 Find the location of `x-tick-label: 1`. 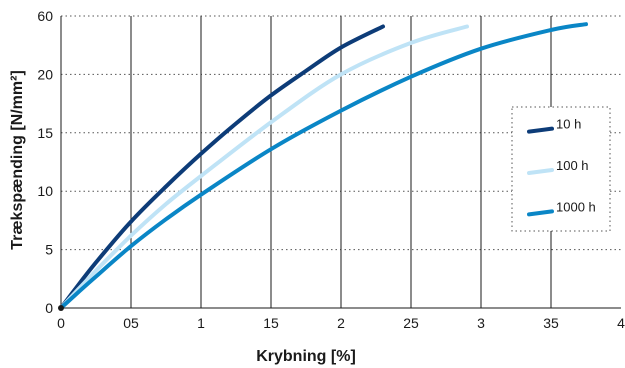

x-tick-label: 1 is located at coordinates (201, 323).